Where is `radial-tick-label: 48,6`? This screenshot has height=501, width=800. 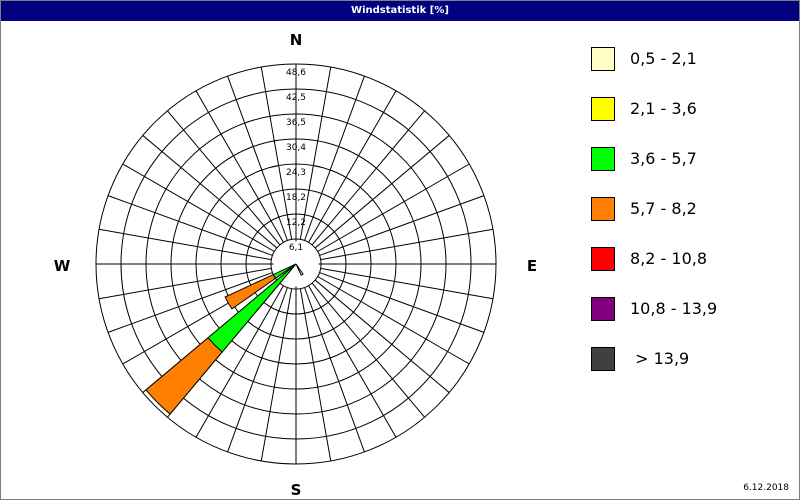
radial-tick-label: 48,6 is located at coordinates (296, 73).